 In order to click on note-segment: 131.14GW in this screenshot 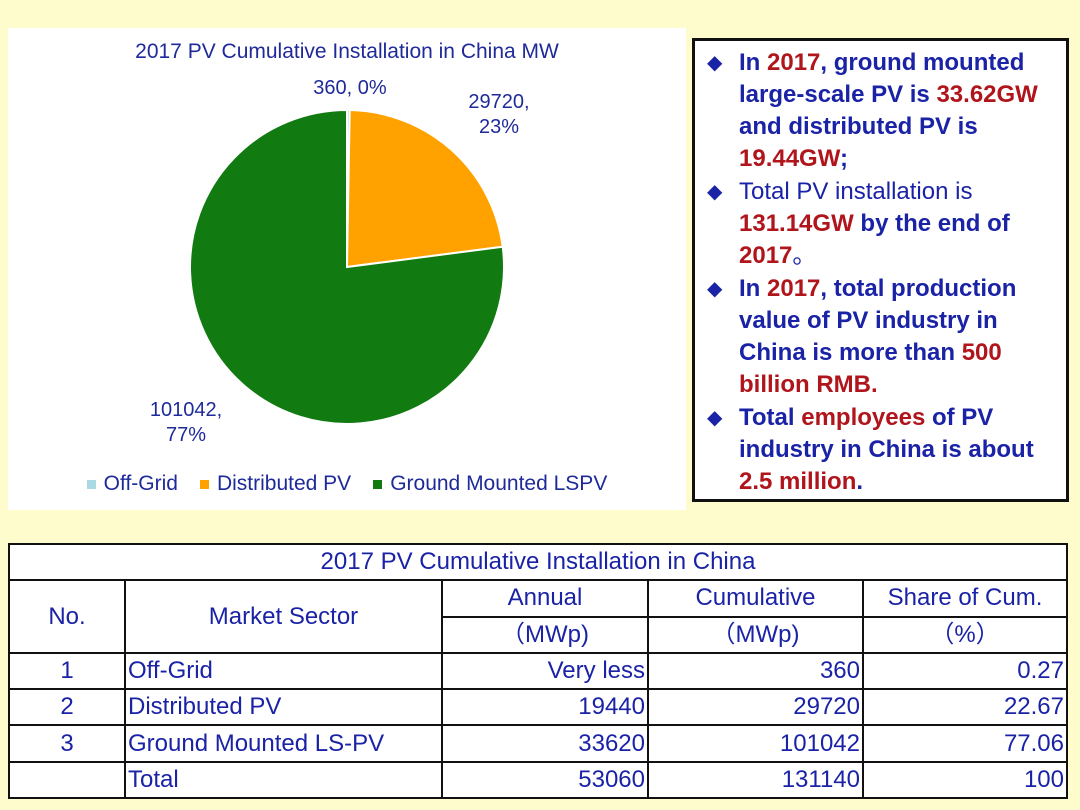, I will do `click(796, 223)`.